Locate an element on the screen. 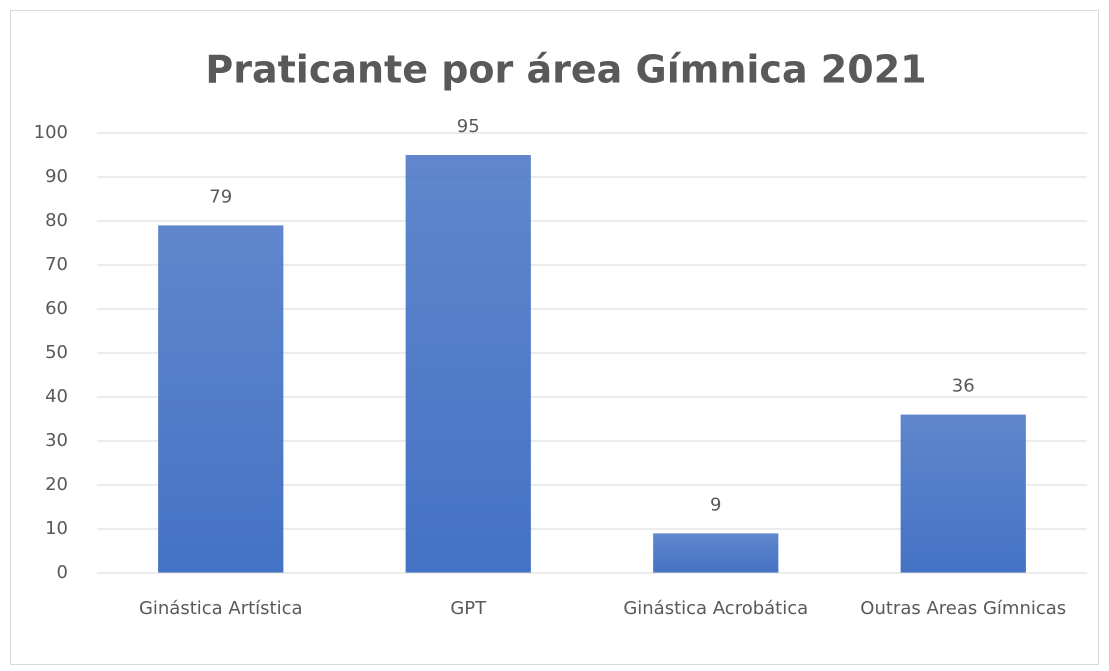  y-tick-label: 40 is located at coordinates (56, 396).